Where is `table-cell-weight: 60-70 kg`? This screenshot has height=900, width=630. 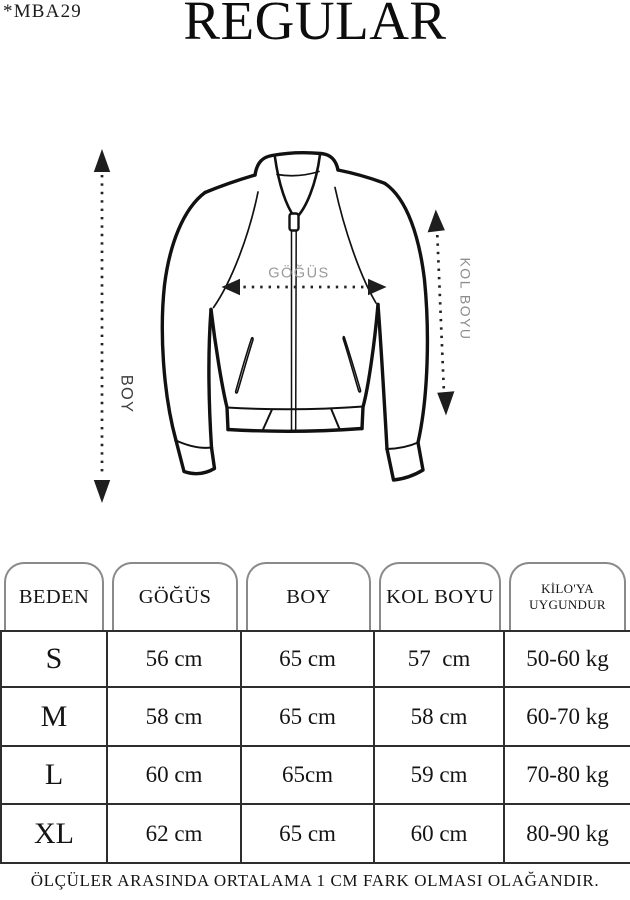 table-cell-weight: 60-70 kg is located at coordinates (567, 716).